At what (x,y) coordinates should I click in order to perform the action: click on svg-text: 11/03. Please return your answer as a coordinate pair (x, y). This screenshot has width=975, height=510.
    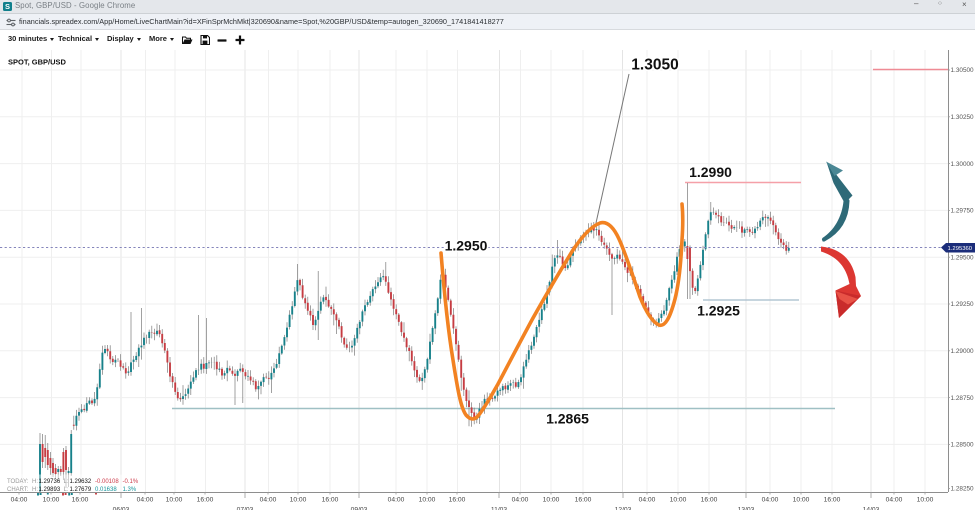
    Looking at the image, I should click on (499, 508).